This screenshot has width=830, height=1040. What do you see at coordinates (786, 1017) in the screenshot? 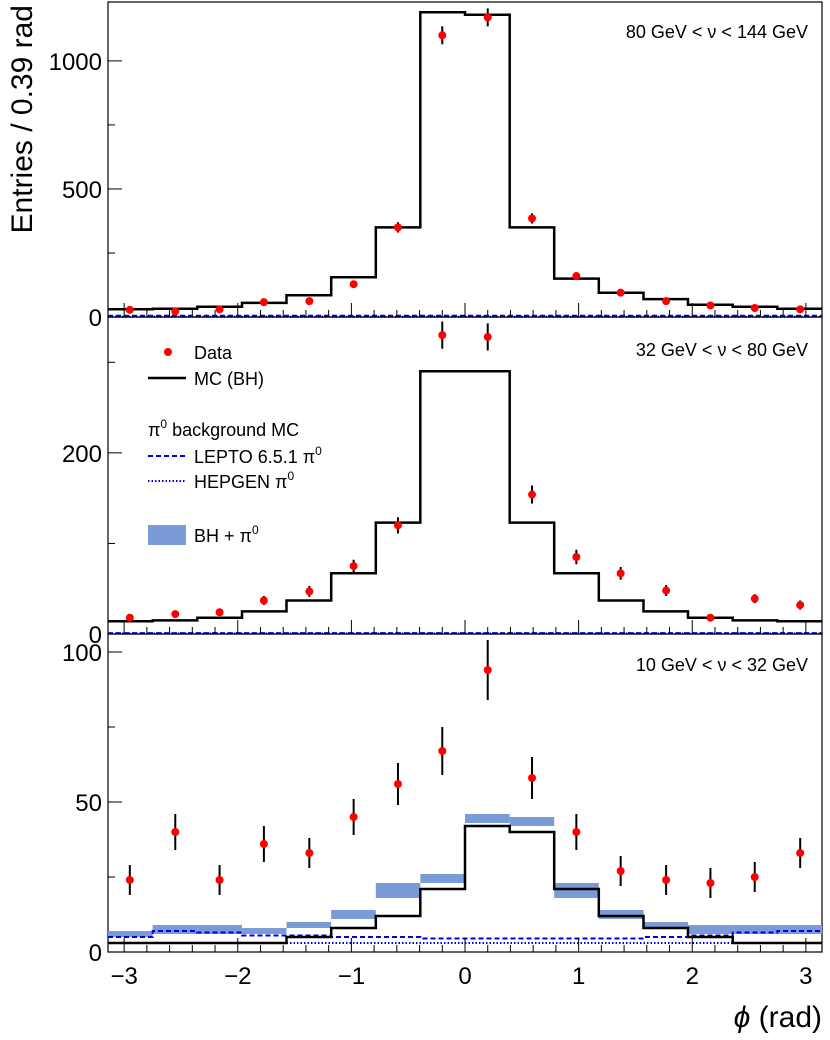
I see `x-axis-title-unit: (rad)` at bounding box center [786, 1017].